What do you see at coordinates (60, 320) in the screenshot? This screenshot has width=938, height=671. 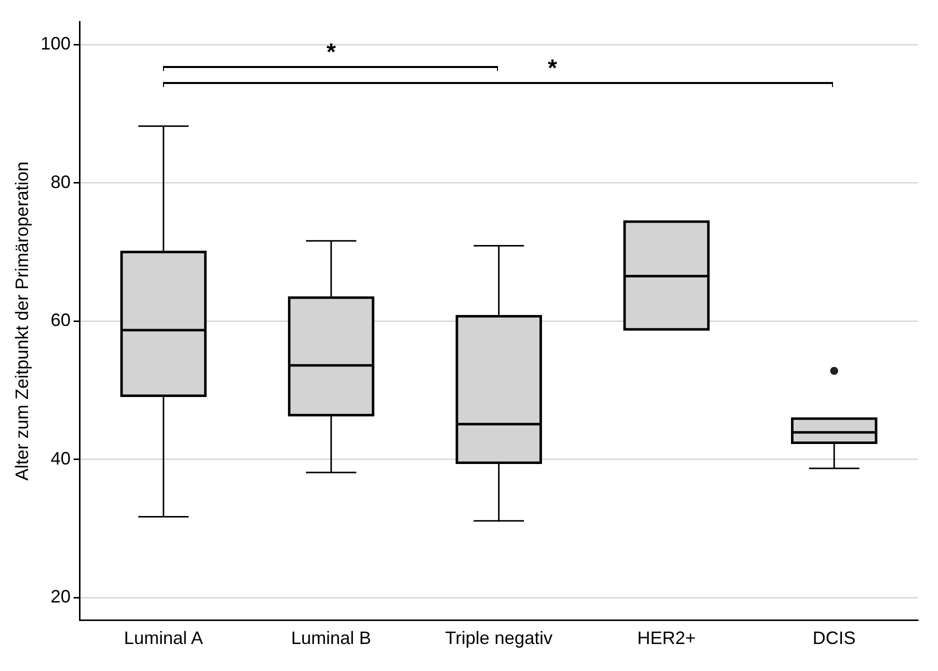 I see `y-tick-label: 60` at bounding box center [60, 320].